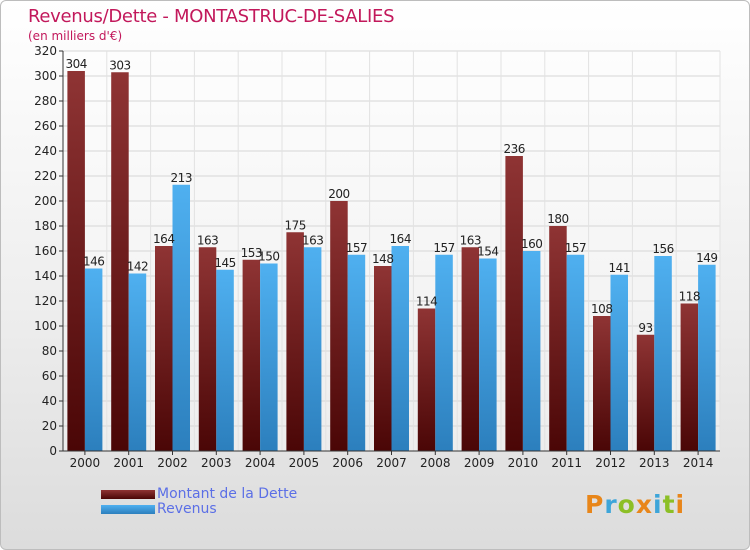  Describe the element at coordinates (426, 302) in the screenshot. I see `value-label-dette: 114` at that location.